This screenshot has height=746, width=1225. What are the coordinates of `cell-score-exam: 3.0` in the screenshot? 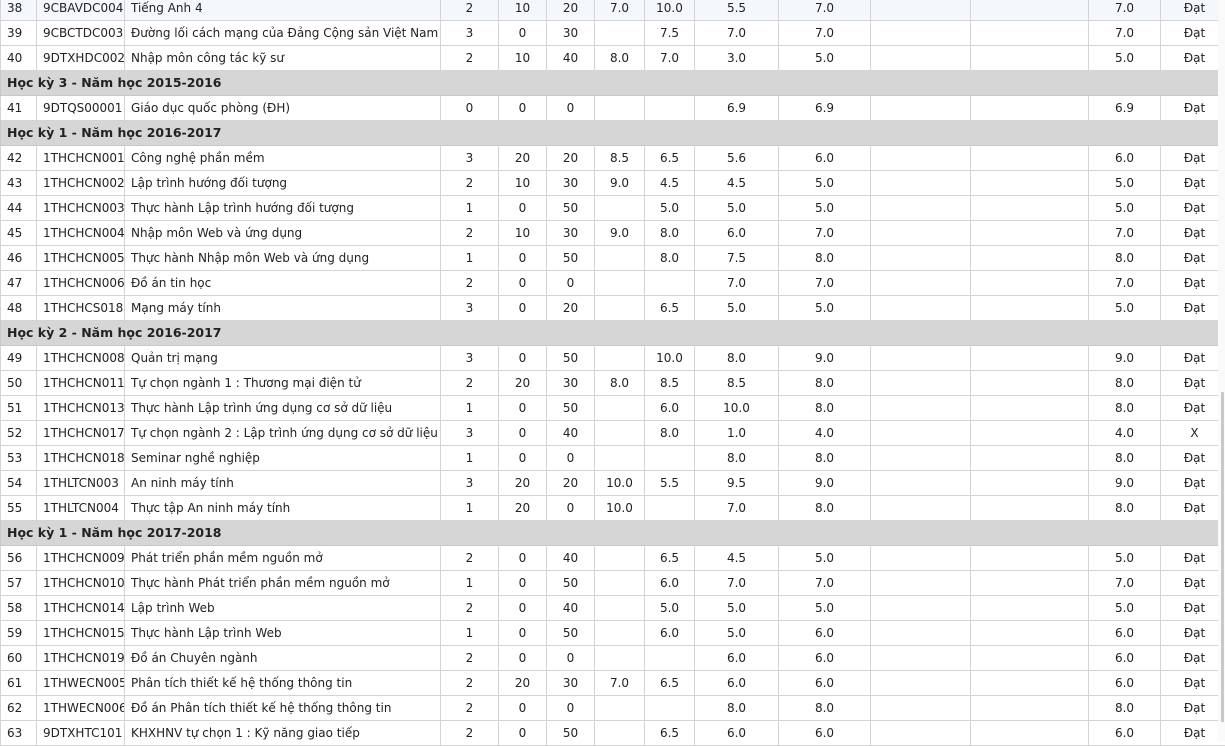 It's located at (737, 58).